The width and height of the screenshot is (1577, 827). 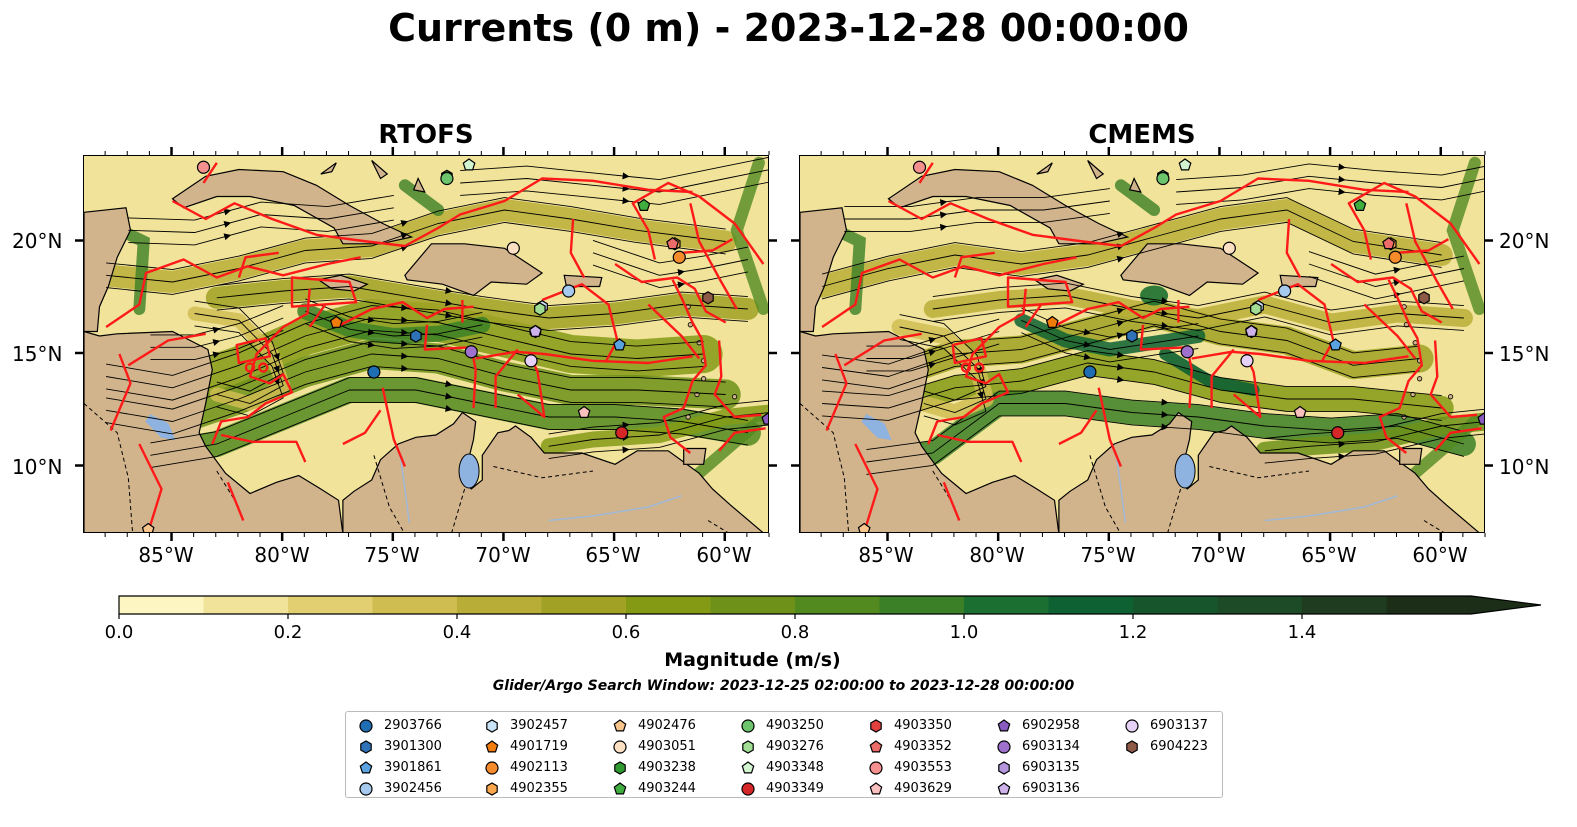 What do you see at coordinates (1465, 235) in the screenshot?
I see `current-jet` at bounding box center [1465, 235].